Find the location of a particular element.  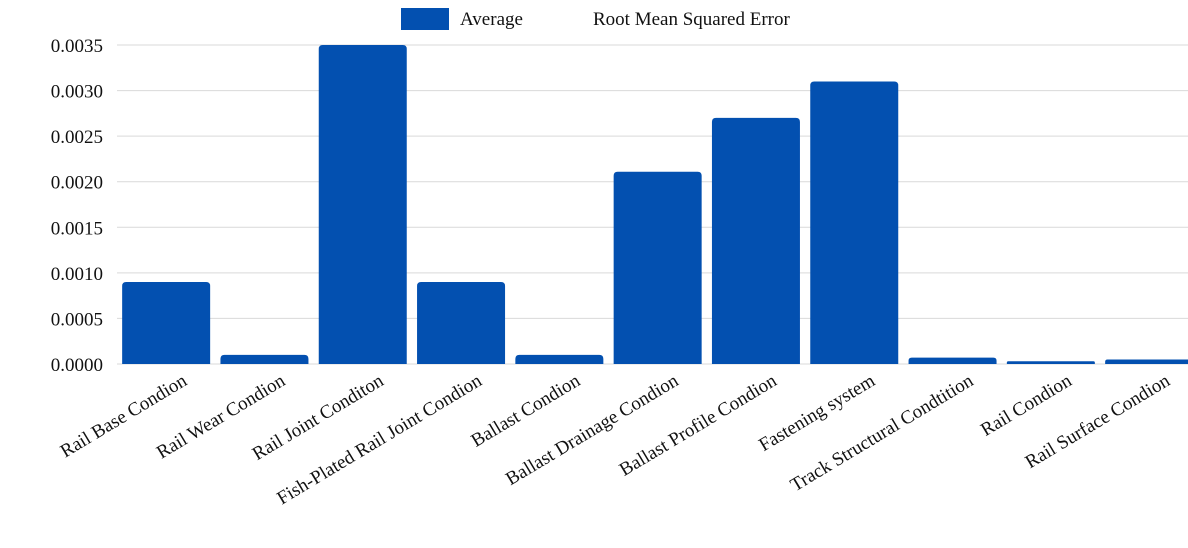

legend-label-average: Average is located at coordinates (491, 19).